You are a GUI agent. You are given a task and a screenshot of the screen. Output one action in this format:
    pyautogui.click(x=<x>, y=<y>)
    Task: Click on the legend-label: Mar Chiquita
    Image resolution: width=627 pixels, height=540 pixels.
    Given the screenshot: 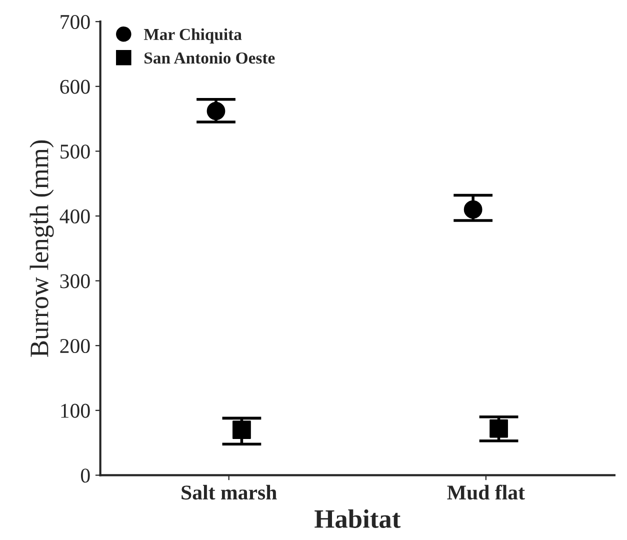 What is the action you would take?
    pyautogui.click(x=193, y=36)
    